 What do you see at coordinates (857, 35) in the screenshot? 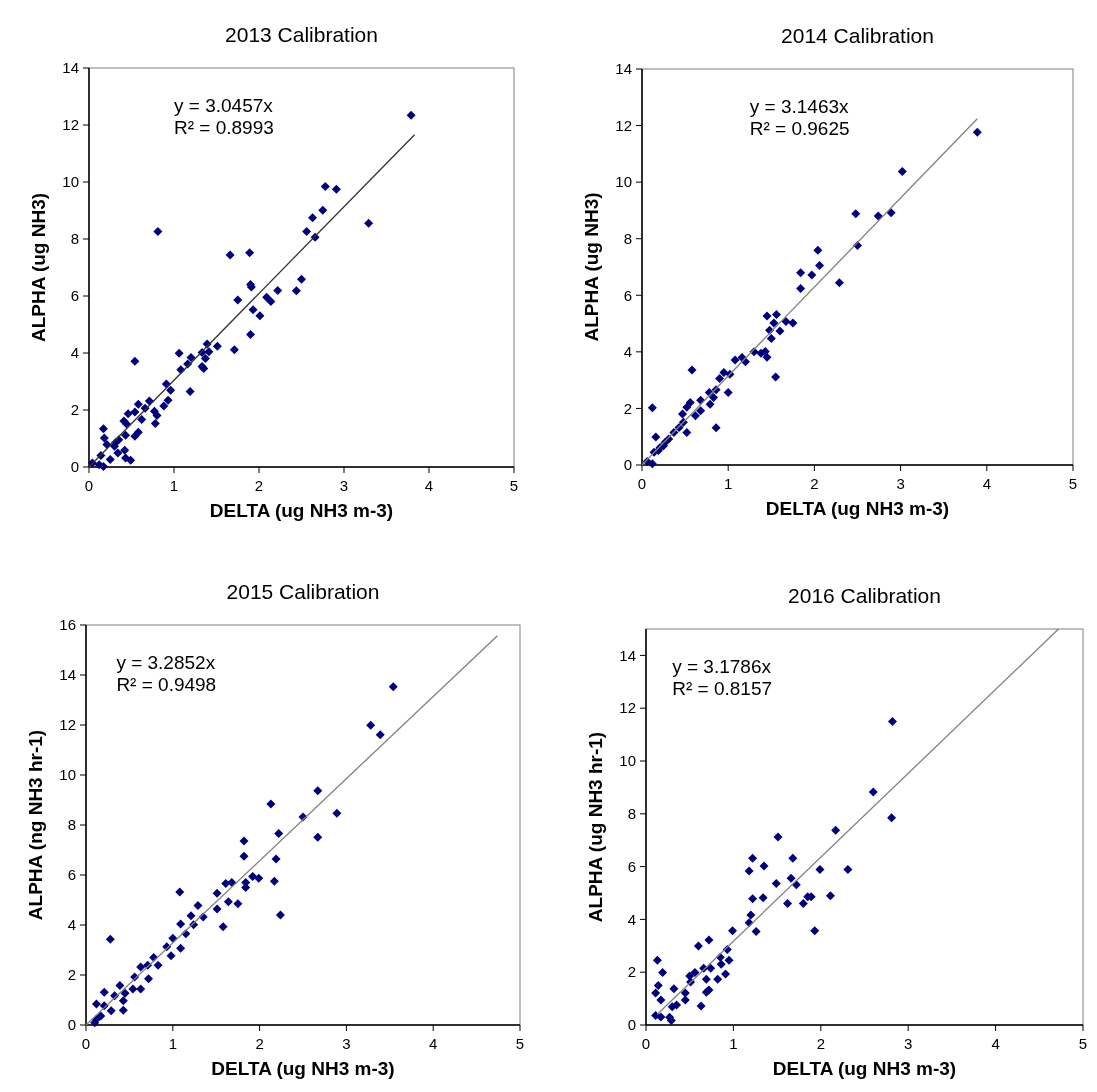
I see `chart-title: 2014 Calibration` at bounding box center [857, 35].